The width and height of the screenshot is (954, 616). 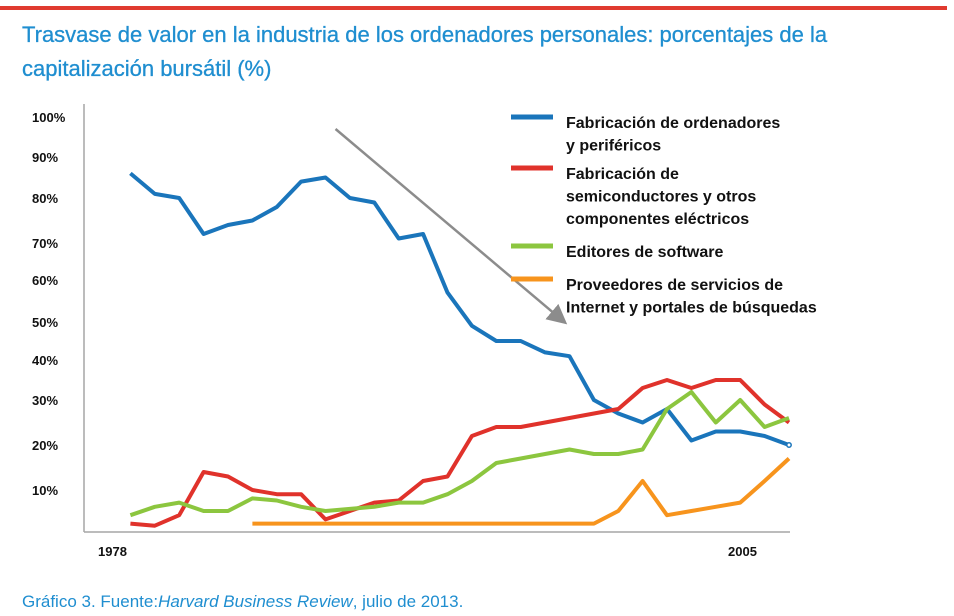 What do you see at coordinates (742, 551) in the screenshot?
I see `x-tick-label-2005: 2005` at bounding box center [742, 551].